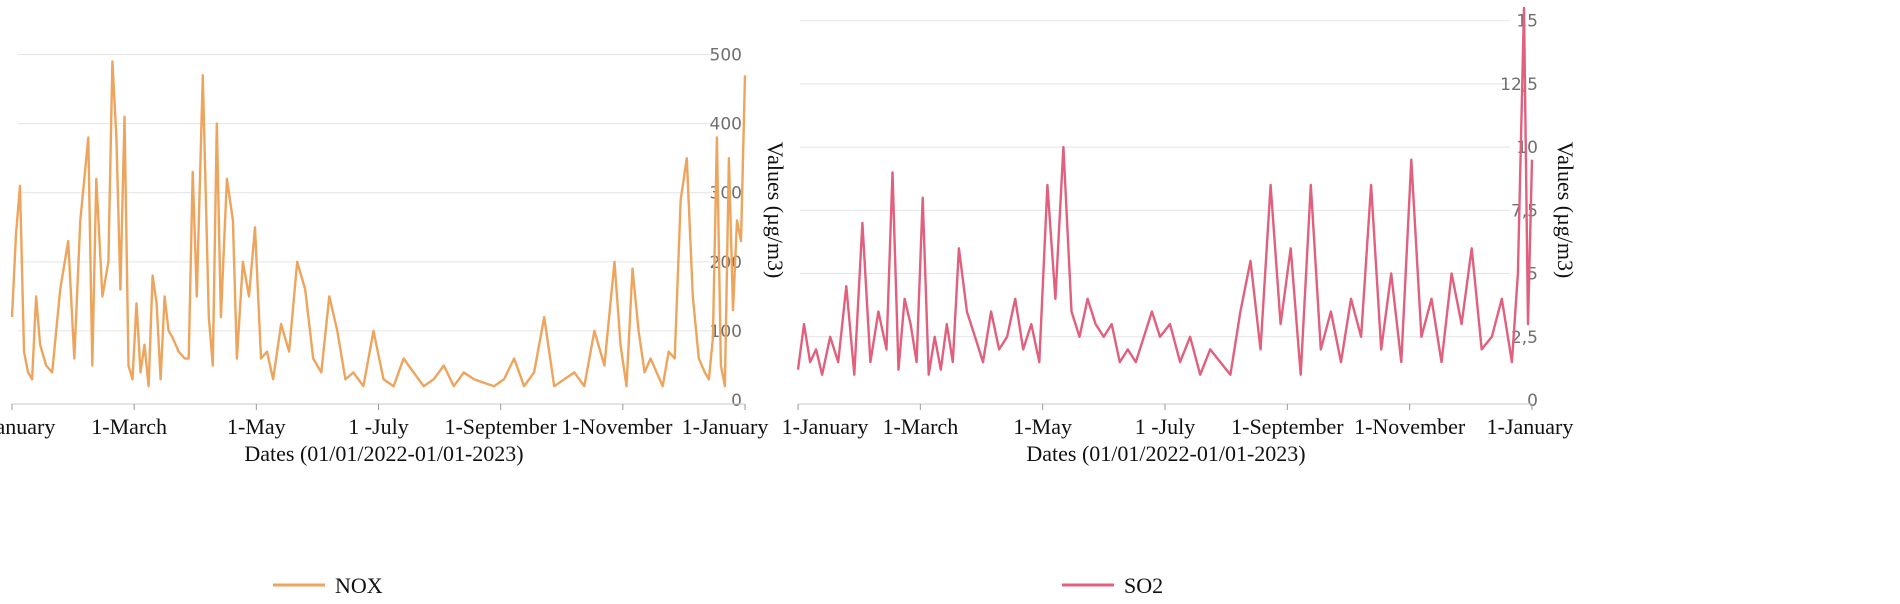  Describe the element at coordinates (1519, 85) in the screenshot. I see `y-tick-label: 12,5` at that location.